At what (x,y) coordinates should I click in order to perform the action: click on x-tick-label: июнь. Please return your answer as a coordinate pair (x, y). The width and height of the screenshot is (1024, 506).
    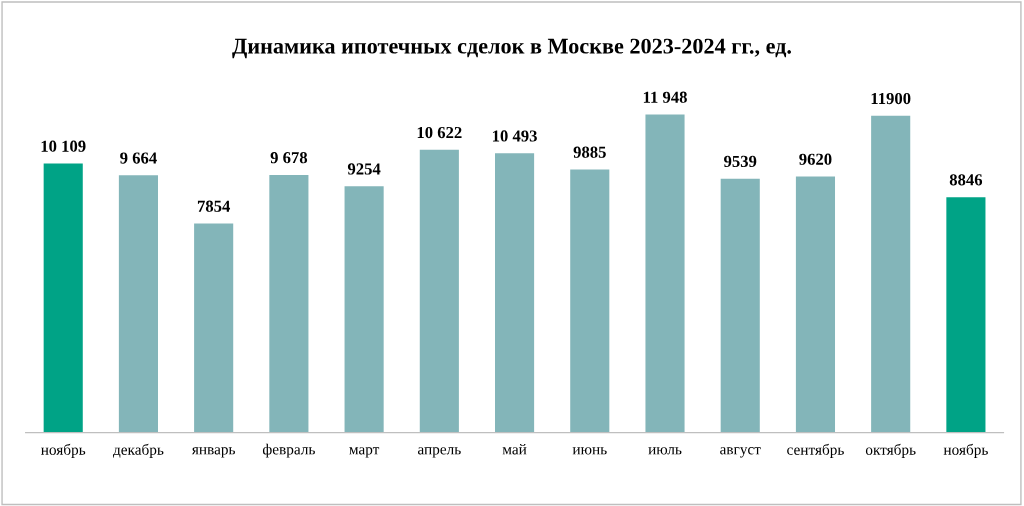
    Looking at the image, I should click on (589, 451).